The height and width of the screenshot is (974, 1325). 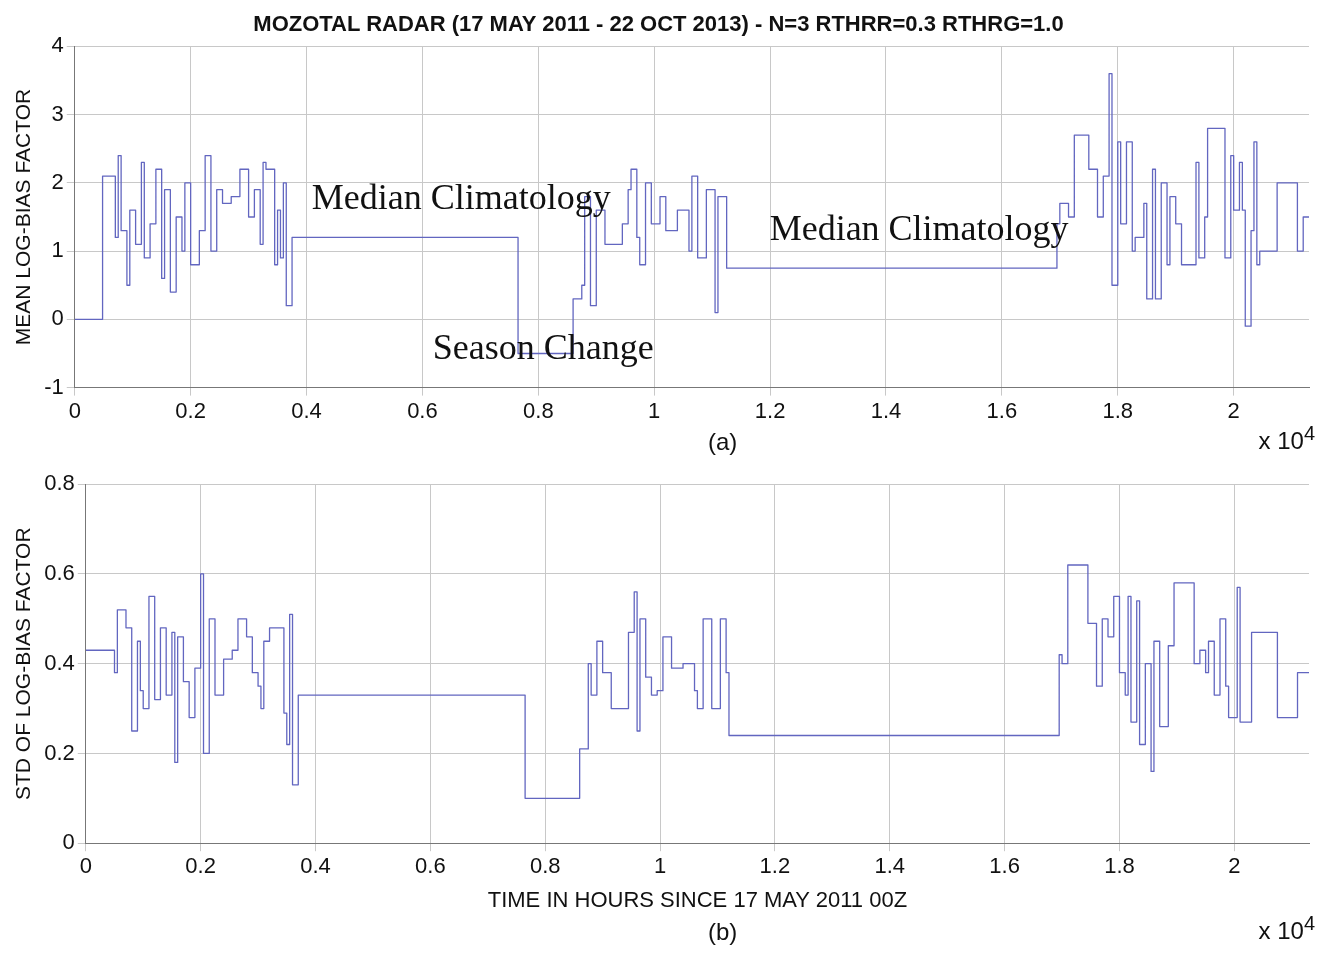 I want to click on y-tick-label: 4, so click(x=57, y=45).